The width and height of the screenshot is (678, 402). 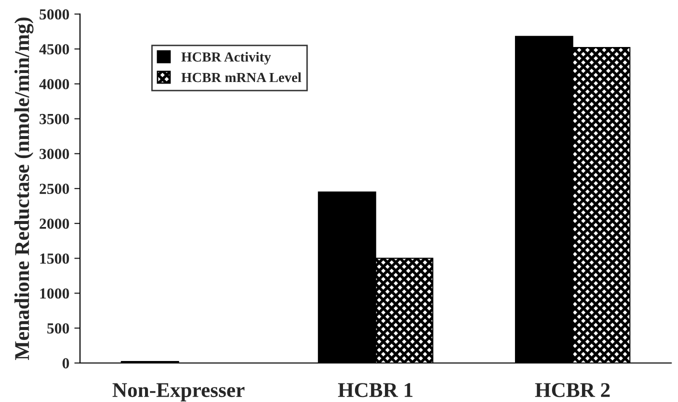 I want to click on y-tick-label: 500, so click(x=58, y=328).